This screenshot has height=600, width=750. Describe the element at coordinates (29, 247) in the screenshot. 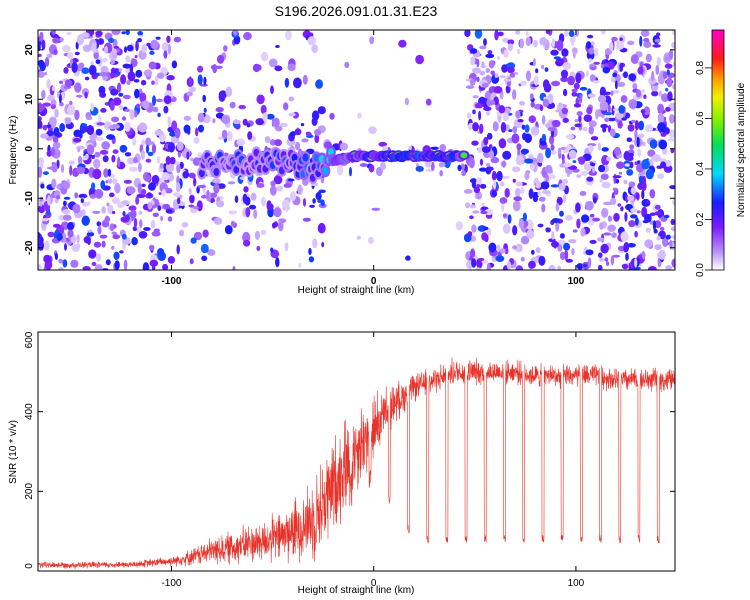

I see `y-tick-label: -20` at that location.